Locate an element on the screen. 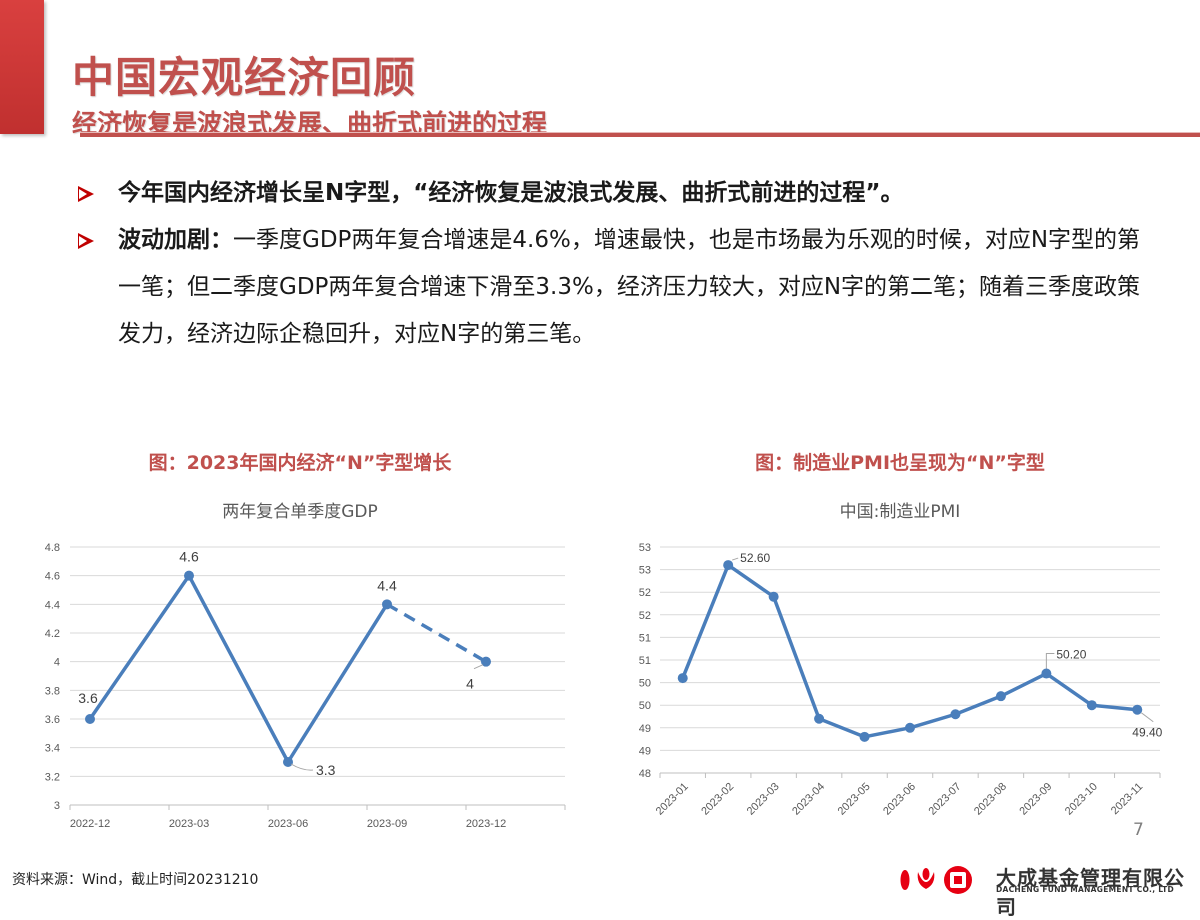  x-tick-label: 2023-11 is located at coordinates (1127, 799).